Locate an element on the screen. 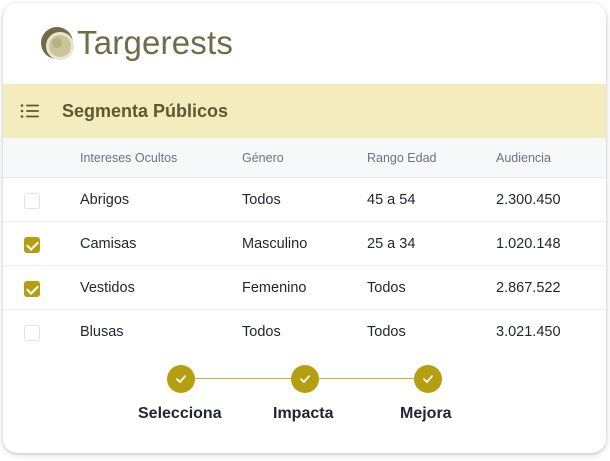 This screenshot has height=461, width=610. brand-logo: Targerests is located at coordinates (137, 43).